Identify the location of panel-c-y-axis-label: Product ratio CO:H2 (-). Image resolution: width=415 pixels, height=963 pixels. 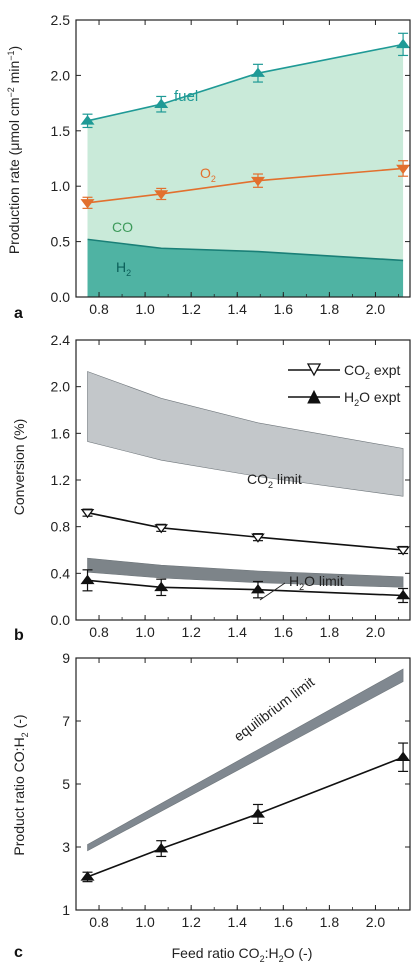
(20, 784).